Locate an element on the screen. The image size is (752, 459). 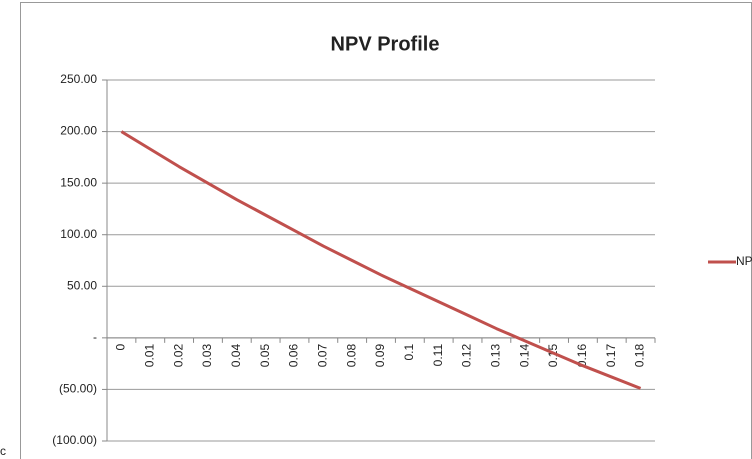
x-tick-label: 0.05 is located at coordinates (265, 356).